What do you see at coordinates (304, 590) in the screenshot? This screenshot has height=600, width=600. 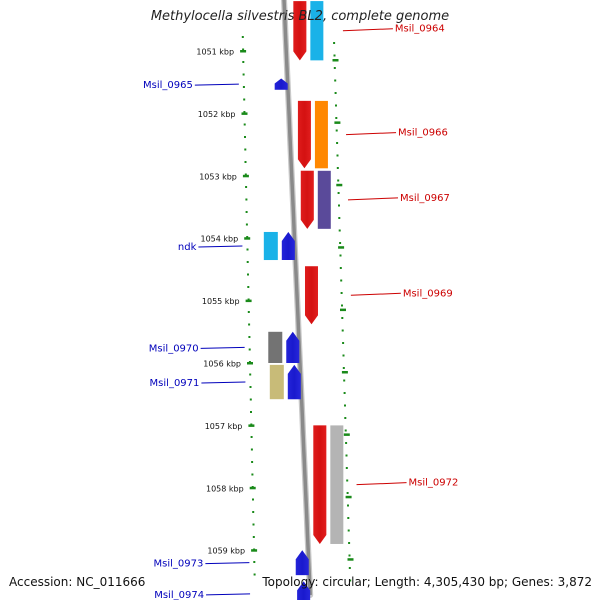 I see `gene-msil-0974-shade` at bounding box center [304, 590].